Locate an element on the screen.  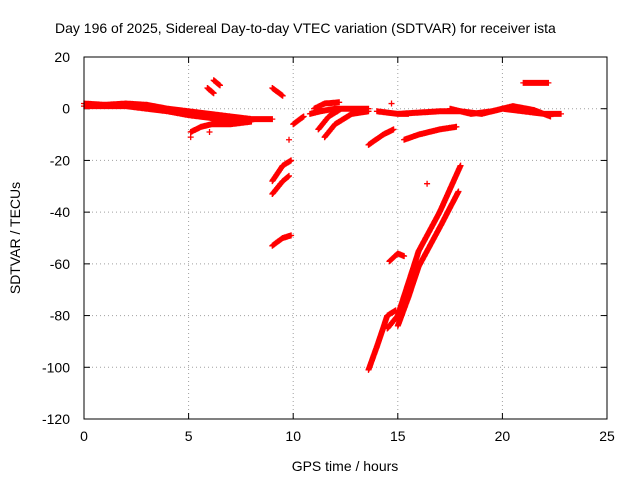
x-axis-label: GPS time / hours is located at coordinates (345, 466).